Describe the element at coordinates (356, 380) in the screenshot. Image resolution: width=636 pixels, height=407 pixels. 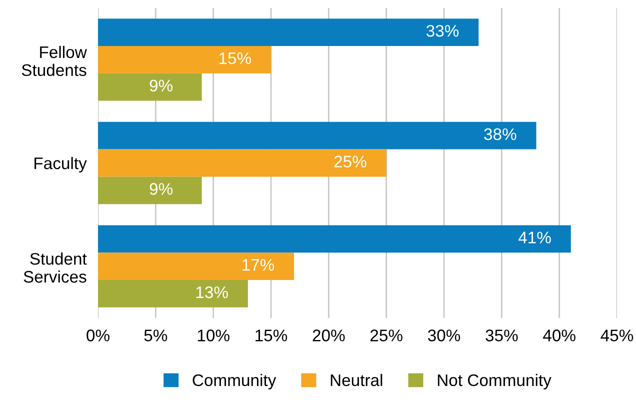
I see `legend-label: Neutral` at that location.